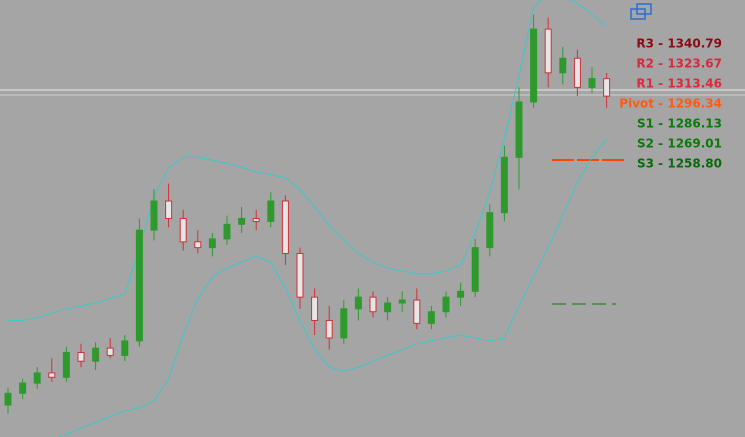 This screenshot has width=745, height=437. Describe the element at coordinates (679, 84) in the screenshot. I see `pivot-level-label: R1 - 1313.46` at that location.